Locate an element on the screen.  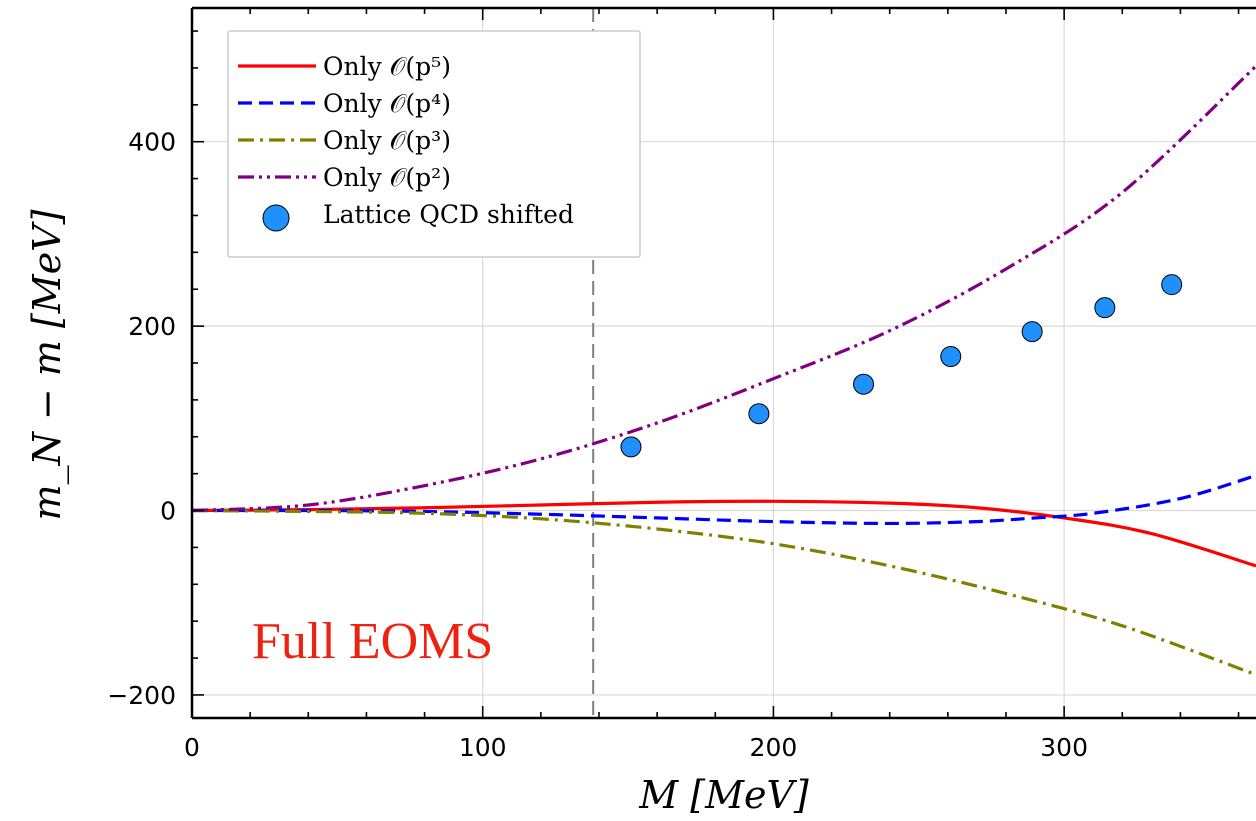
legend-marker is located at coordinates (276, 218).